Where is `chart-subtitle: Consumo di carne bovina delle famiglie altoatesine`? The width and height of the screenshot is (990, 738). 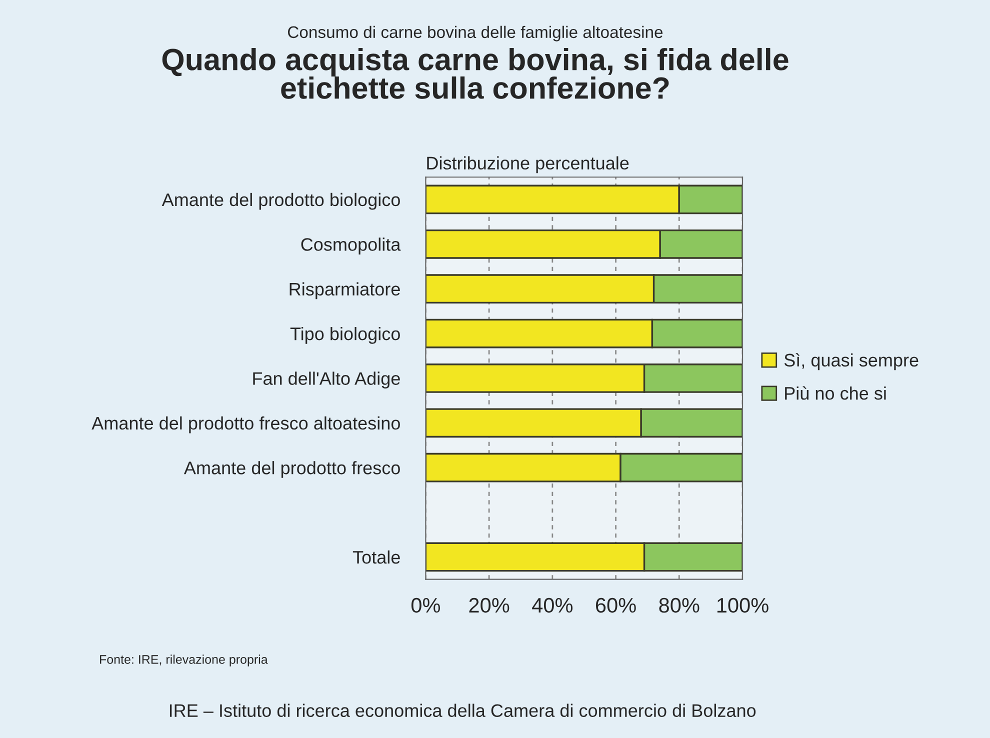 chart-subtitle: Consumo di carne bovina delle famiglie altoatesine is located at coordinates (475, 34).